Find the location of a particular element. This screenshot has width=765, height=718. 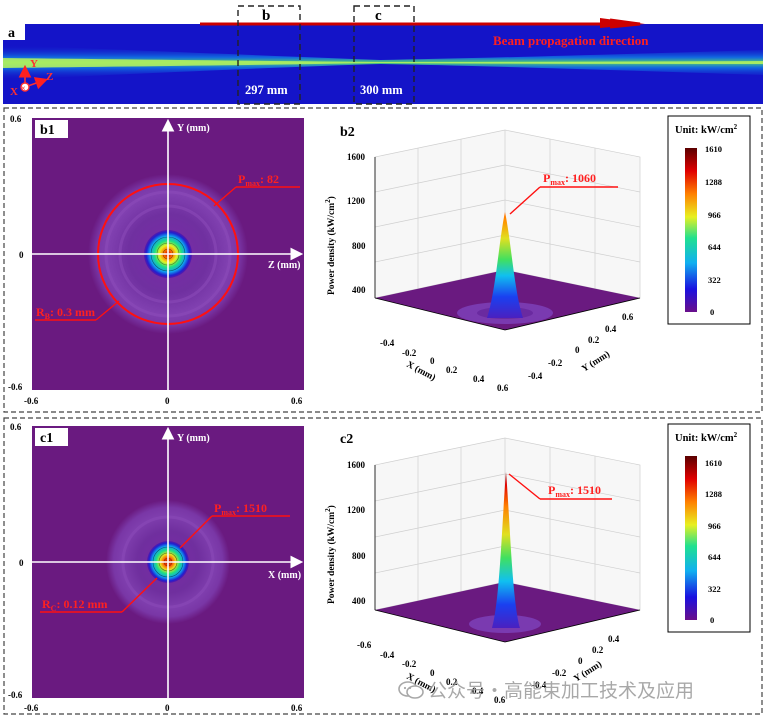

b1-radius-label: RB: 0.3 mm is located at coordinates (65, 313).